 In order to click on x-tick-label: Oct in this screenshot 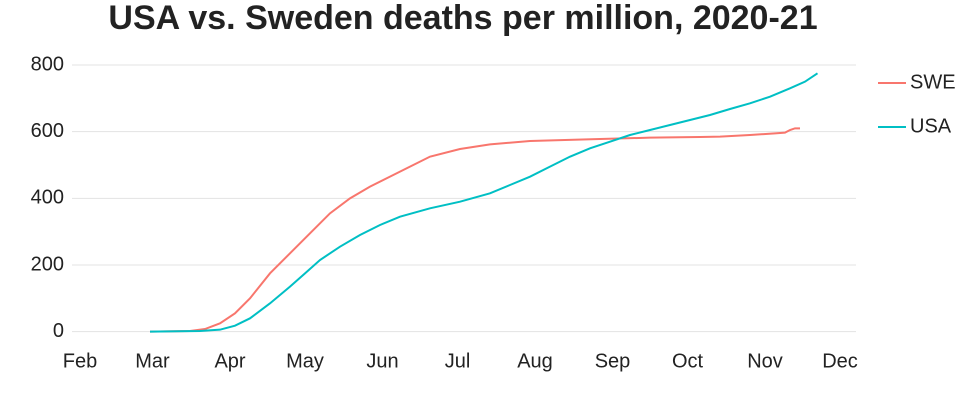, I will do `click(688, 361)`.